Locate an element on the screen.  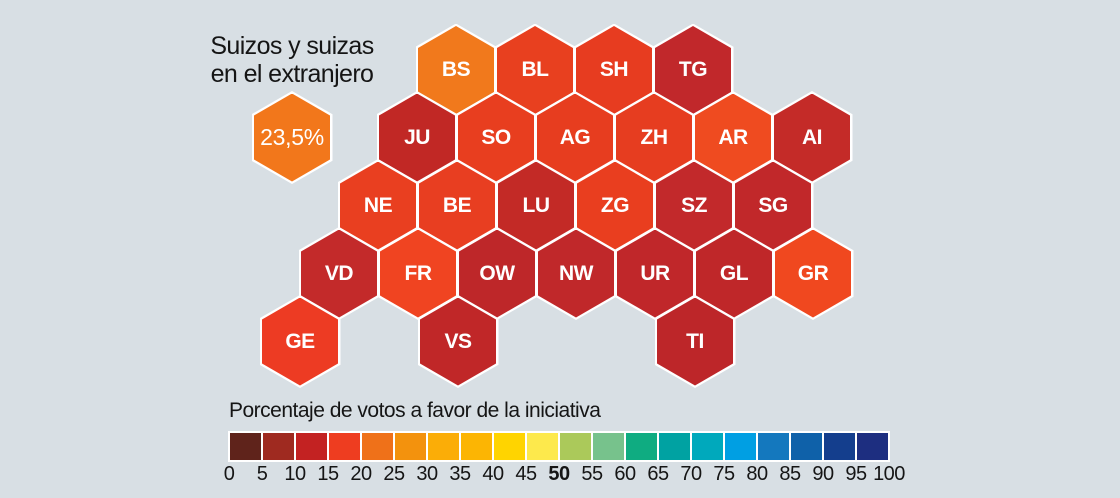
hex-fill: GR is located at coordinates (813, 273).